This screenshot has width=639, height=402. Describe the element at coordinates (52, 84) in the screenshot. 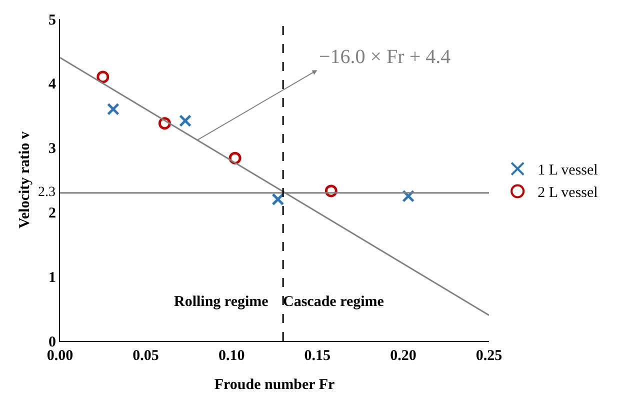

I see `y-tick-label: 4` at that location.